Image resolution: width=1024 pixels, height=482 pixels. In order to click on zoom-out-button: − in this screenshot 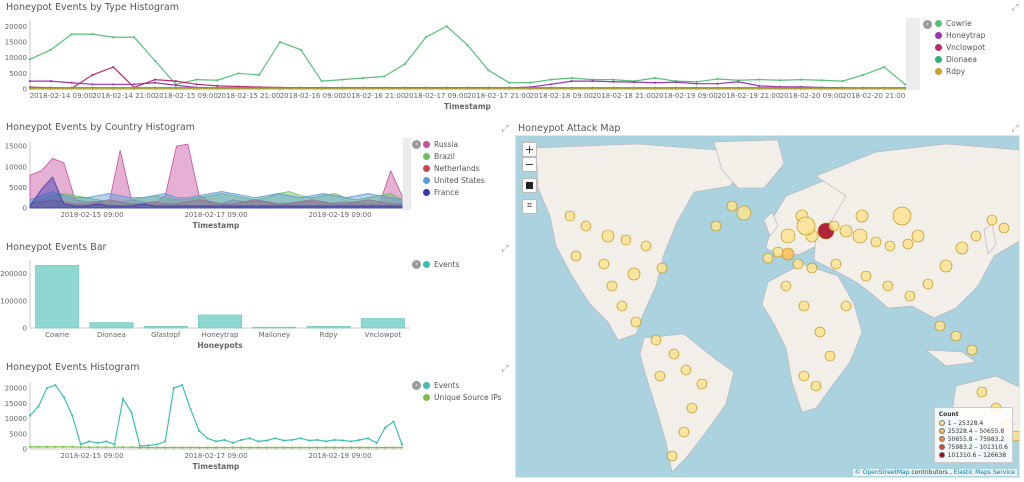, I will do `click(529, 164)`.